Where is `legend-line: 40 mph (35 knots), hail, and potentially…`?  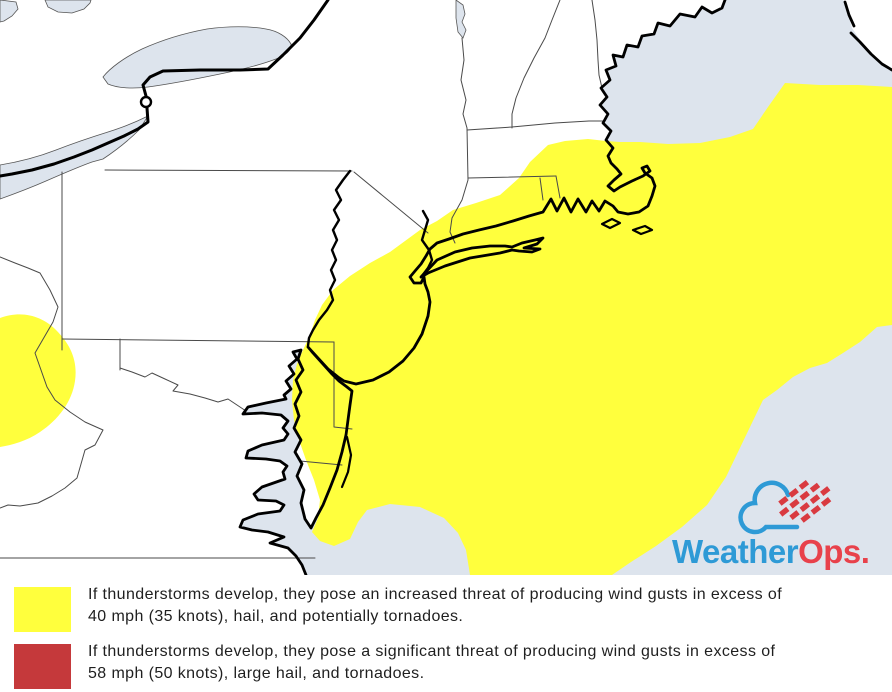 legend-line: 40 mph (35 knots), hail, and potentially… is located at coordinates (276, 616).